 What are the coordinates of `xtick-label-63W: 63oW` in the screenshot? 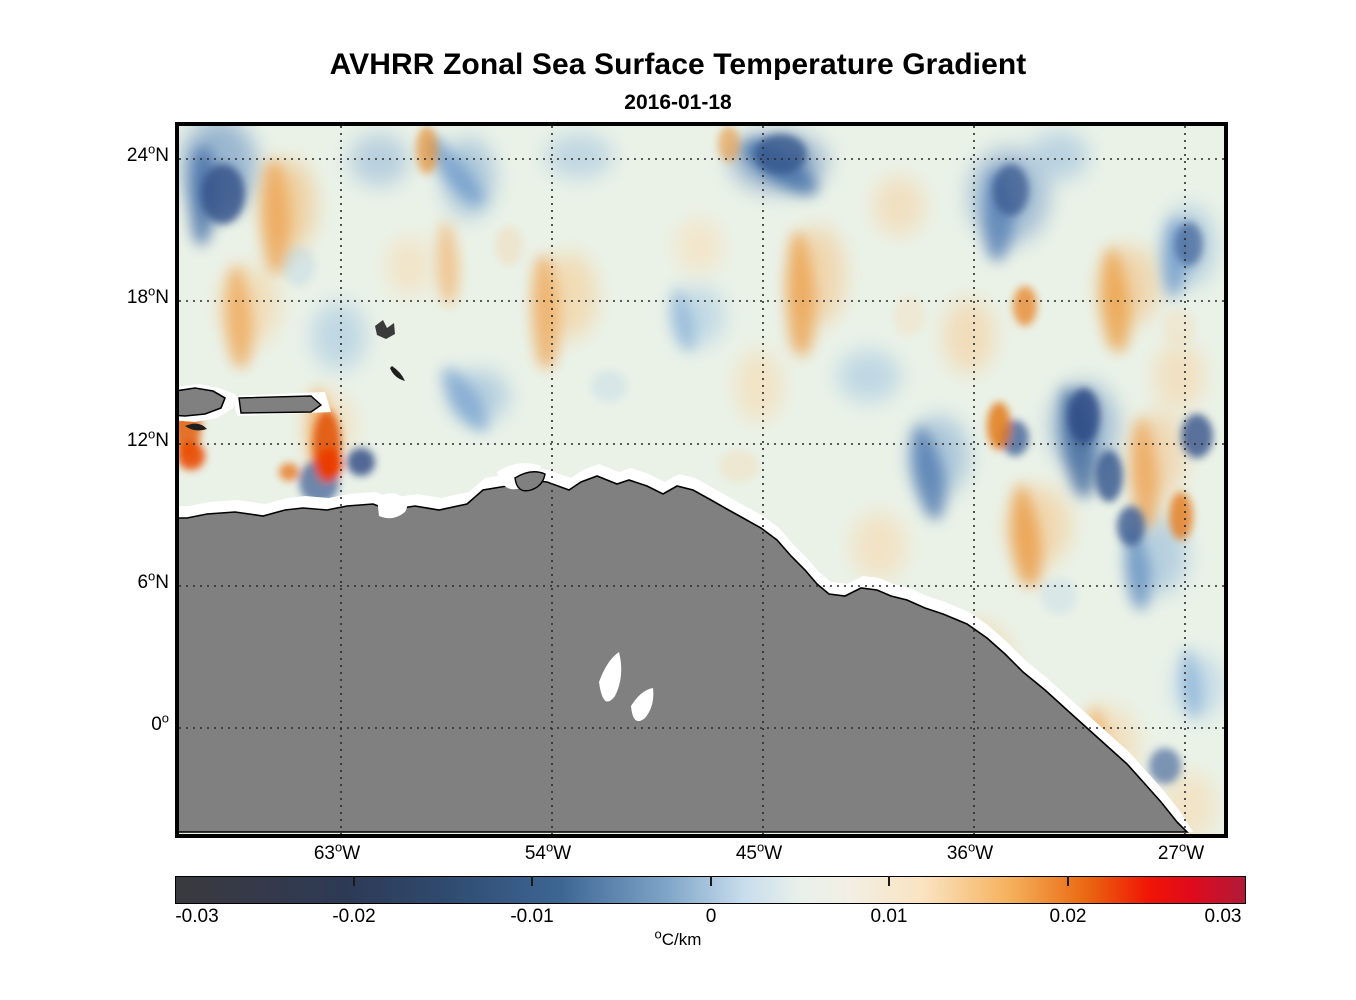 It's located at (337, 851).